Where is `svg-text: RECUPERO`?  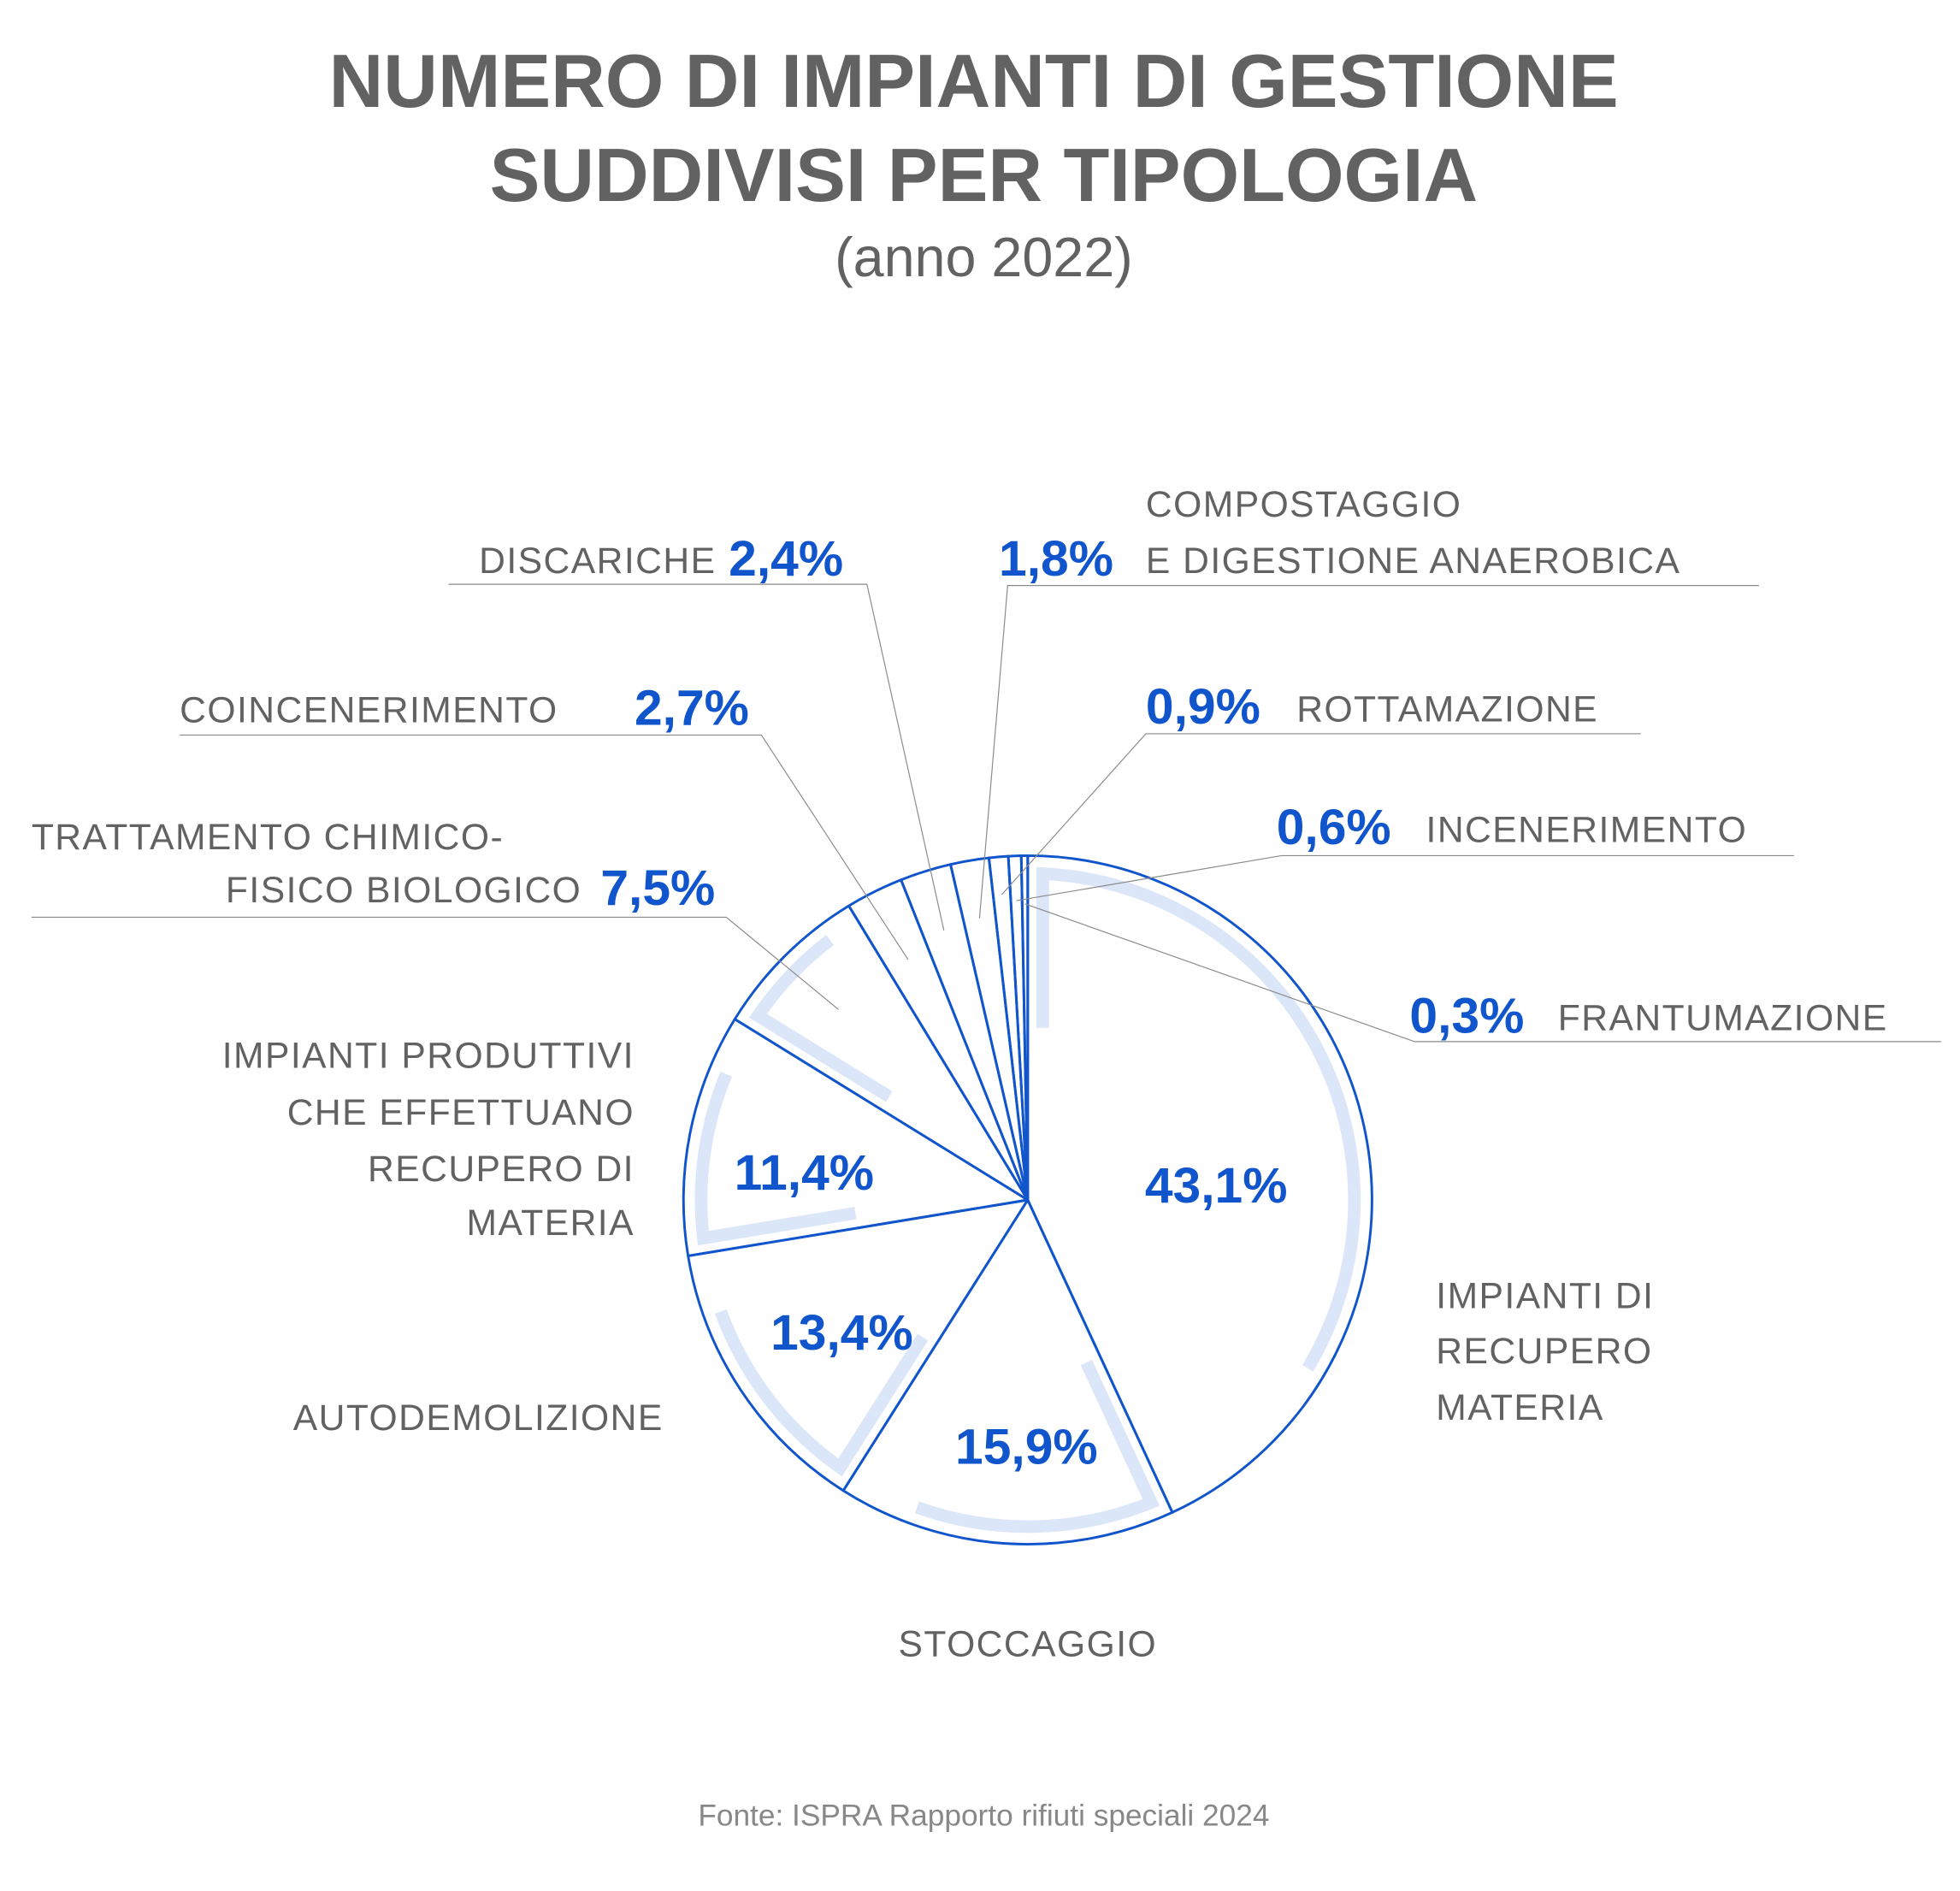
svg-text: RECUPERO is located at coordinates (1544, 1351).